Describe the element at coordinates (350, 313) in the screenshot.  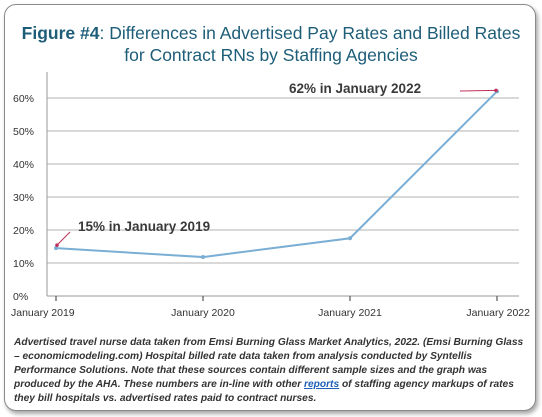
I see `x-tick-label: January 2021` at that location.